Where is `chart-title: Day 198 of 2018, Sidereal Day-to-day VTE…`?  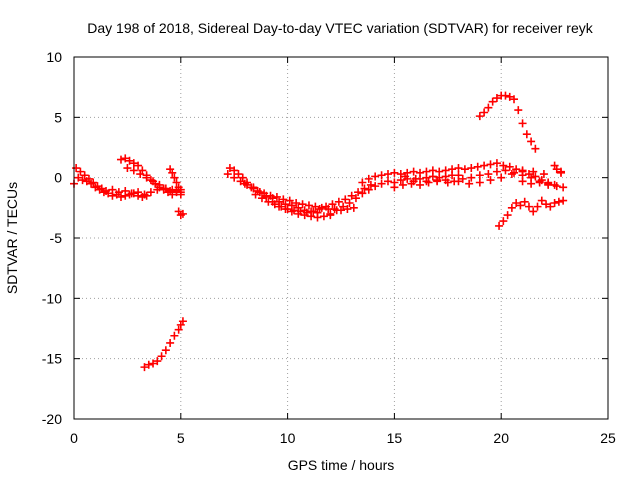 chart-title: Day 198 of 2018, Sidereal Day-to-day VTE… is located at coordinates (340, 28).